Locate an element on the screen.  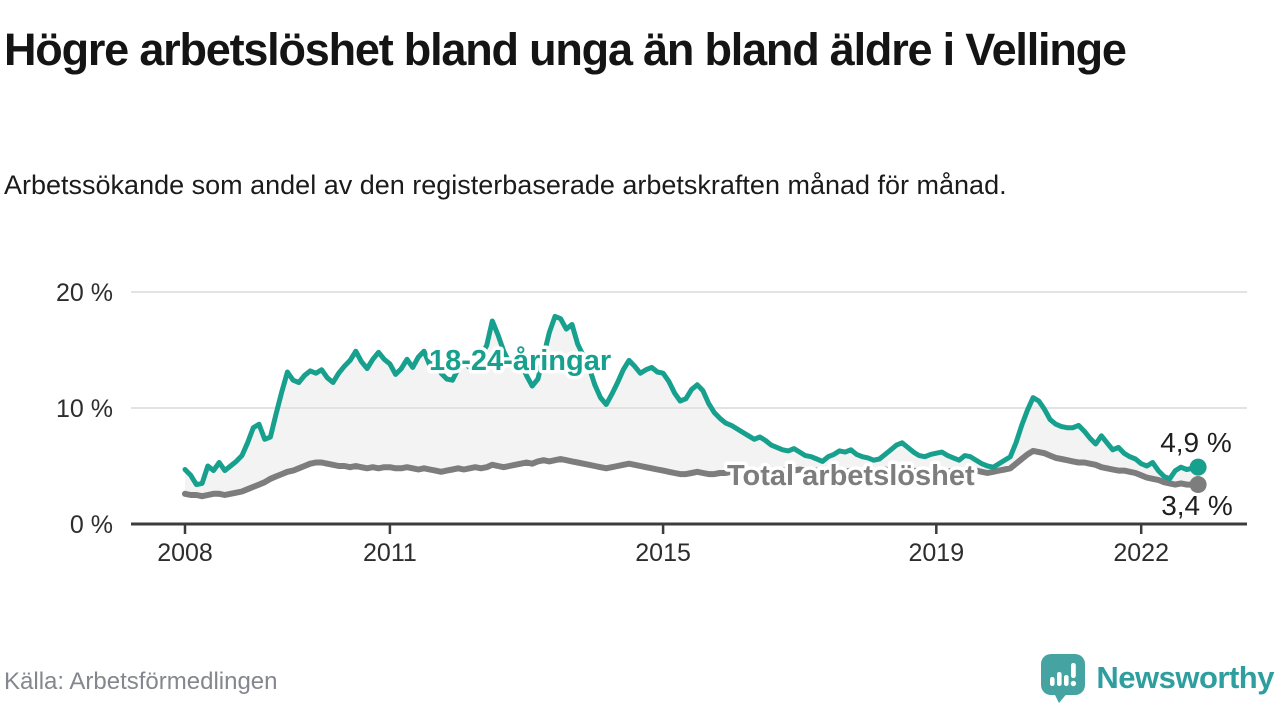
x-axis-label: 2011 is located at coordinates (390, 553).